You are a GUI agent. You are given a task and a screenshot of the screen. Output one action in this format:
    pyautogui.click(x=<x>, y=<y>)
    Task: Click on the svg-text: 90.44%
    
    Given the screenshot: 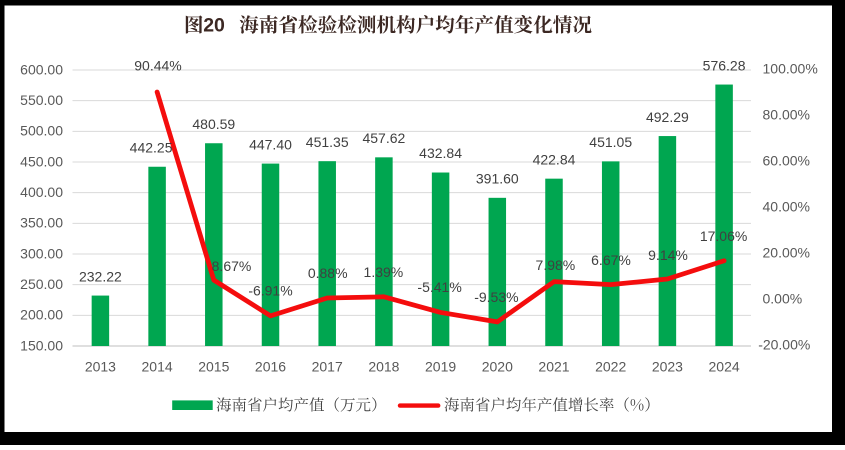 What is the action you would take?
    pyautogui.click(x=157, y=66)
    